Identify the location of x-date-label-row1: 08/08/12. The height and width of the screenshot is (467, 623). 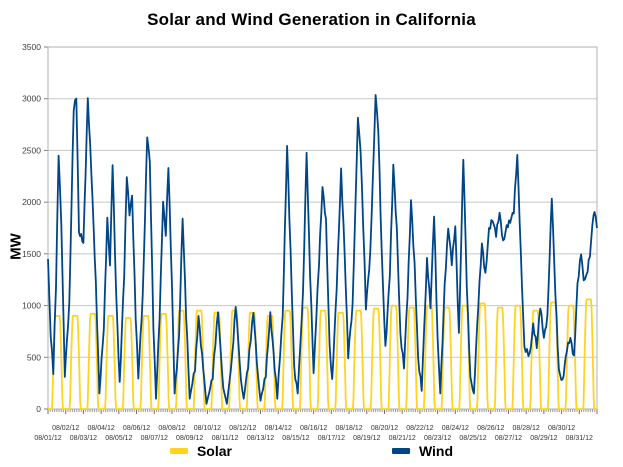
(171, 428).